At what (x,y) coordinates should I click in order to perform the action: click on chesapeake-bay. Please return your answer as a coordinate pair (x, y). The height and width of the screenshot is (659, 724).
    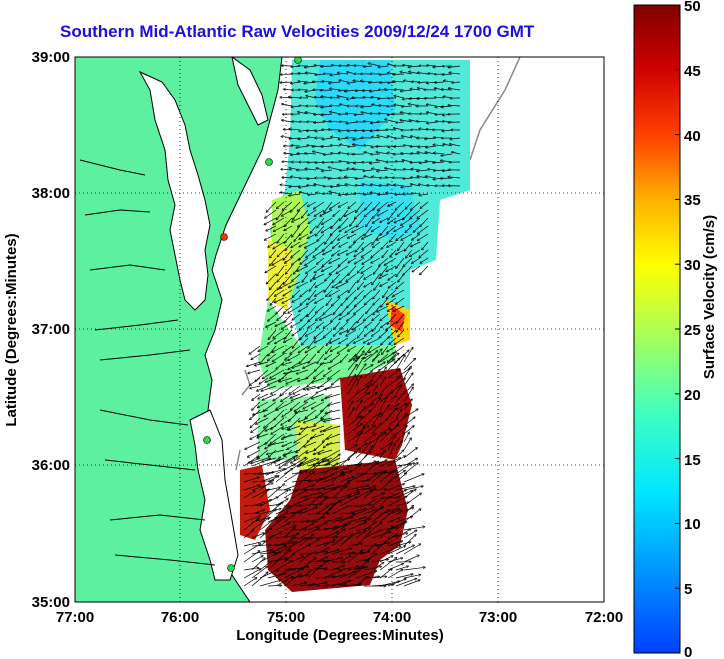
    Looking at the image, I should click on (174, 190).